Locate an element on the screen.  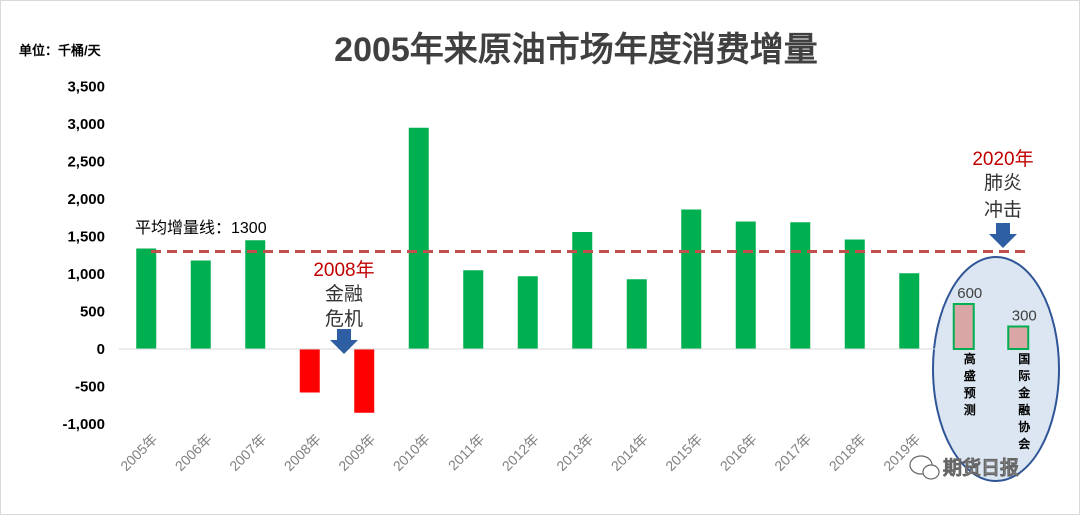
x-tick-label: 2008年 is located at coordinates (302, 452).